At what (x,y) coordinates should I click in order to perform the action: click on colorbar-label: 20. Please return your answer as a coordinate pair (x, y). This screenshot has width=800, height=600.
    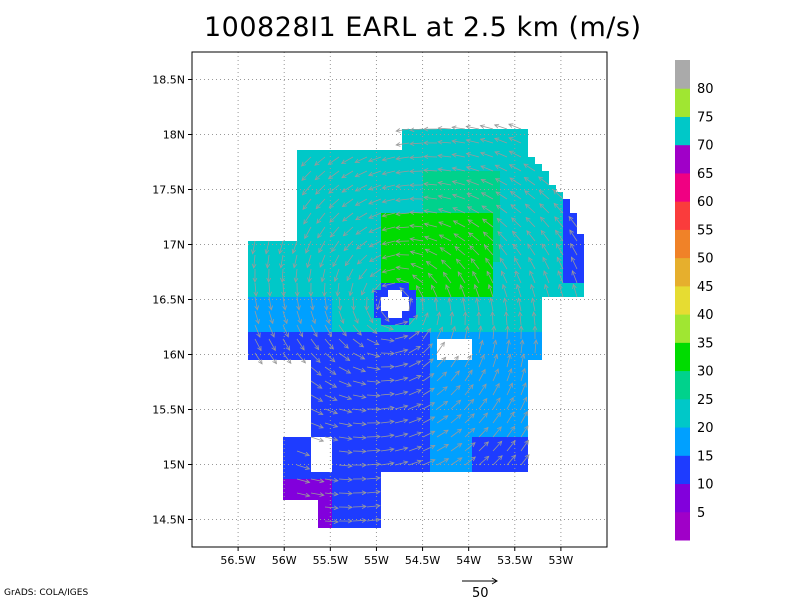
    Looking at the image, I should click on (705, 428).